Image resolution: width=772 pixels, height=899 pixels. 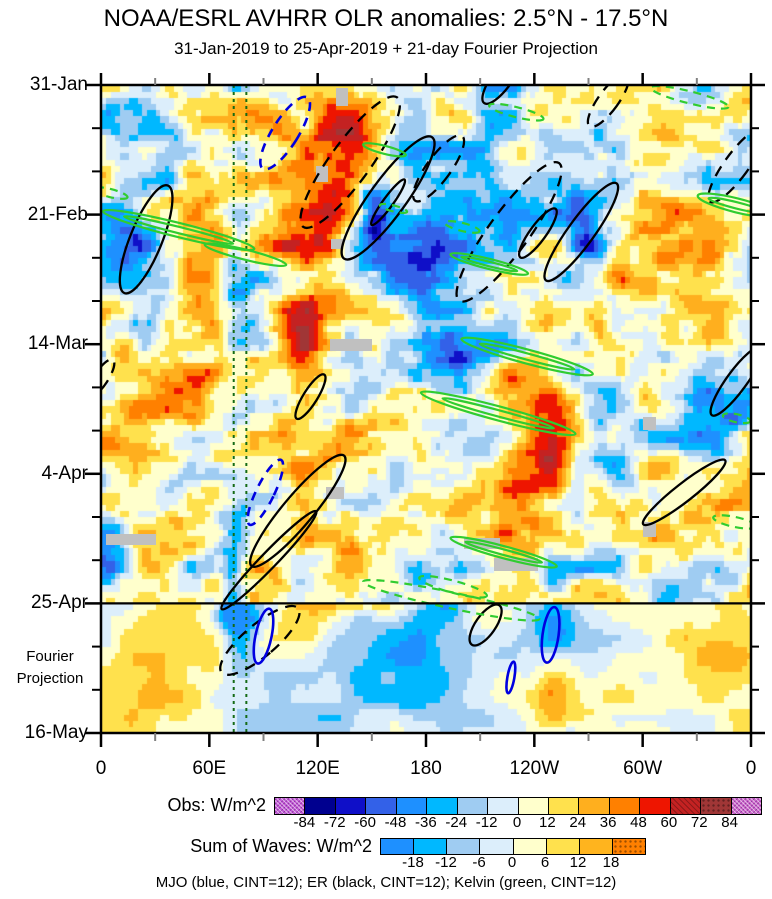 What do you see at coordinates (545, 862) in the screenshot?
I see `colorbar-tick-label: 6` at bounding box center [545, 862].